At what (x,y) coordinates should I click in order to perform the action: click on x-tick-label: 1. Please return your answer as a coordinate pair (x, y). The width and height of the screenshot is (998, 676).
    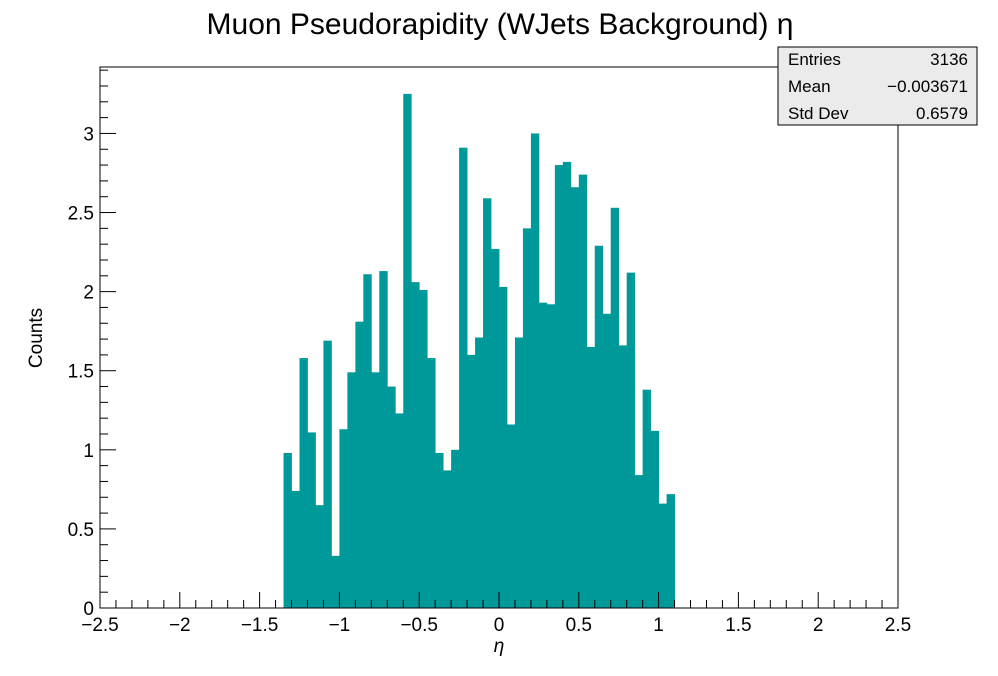
    Looking at the image, I should click on (658, 625).